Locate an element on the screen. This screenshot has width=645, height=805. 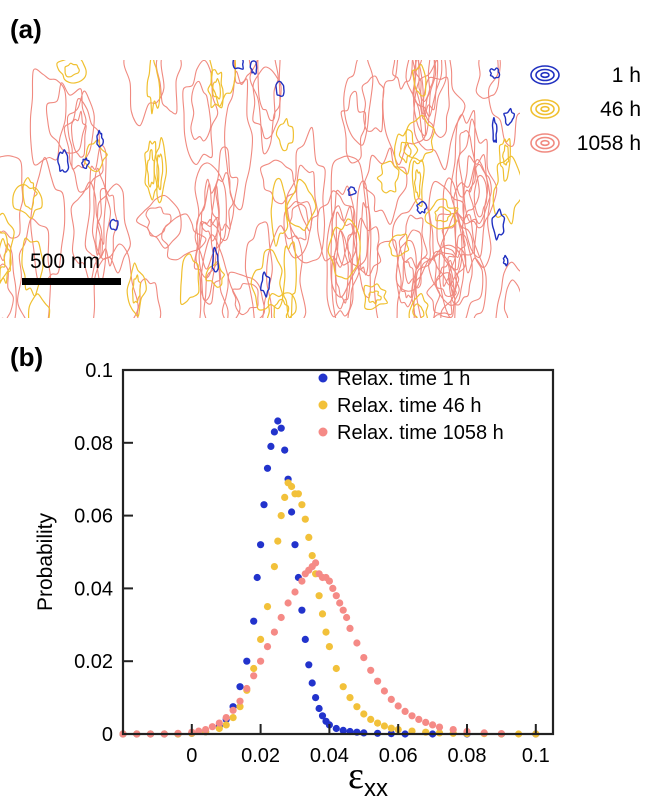
legend-label: 46 h is located at coordinates (620, 109).